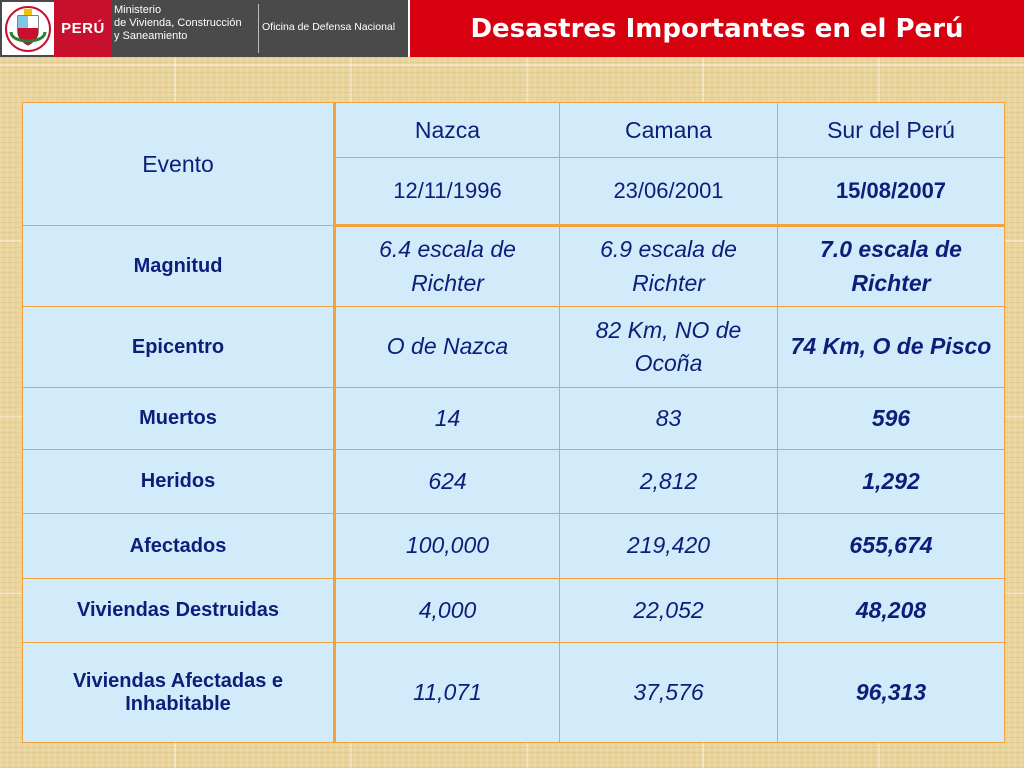 The image size is (1024, 768). Describe the element at coordinates (668, 130) in the screenshot. I see `column-header: Camana` at that location.